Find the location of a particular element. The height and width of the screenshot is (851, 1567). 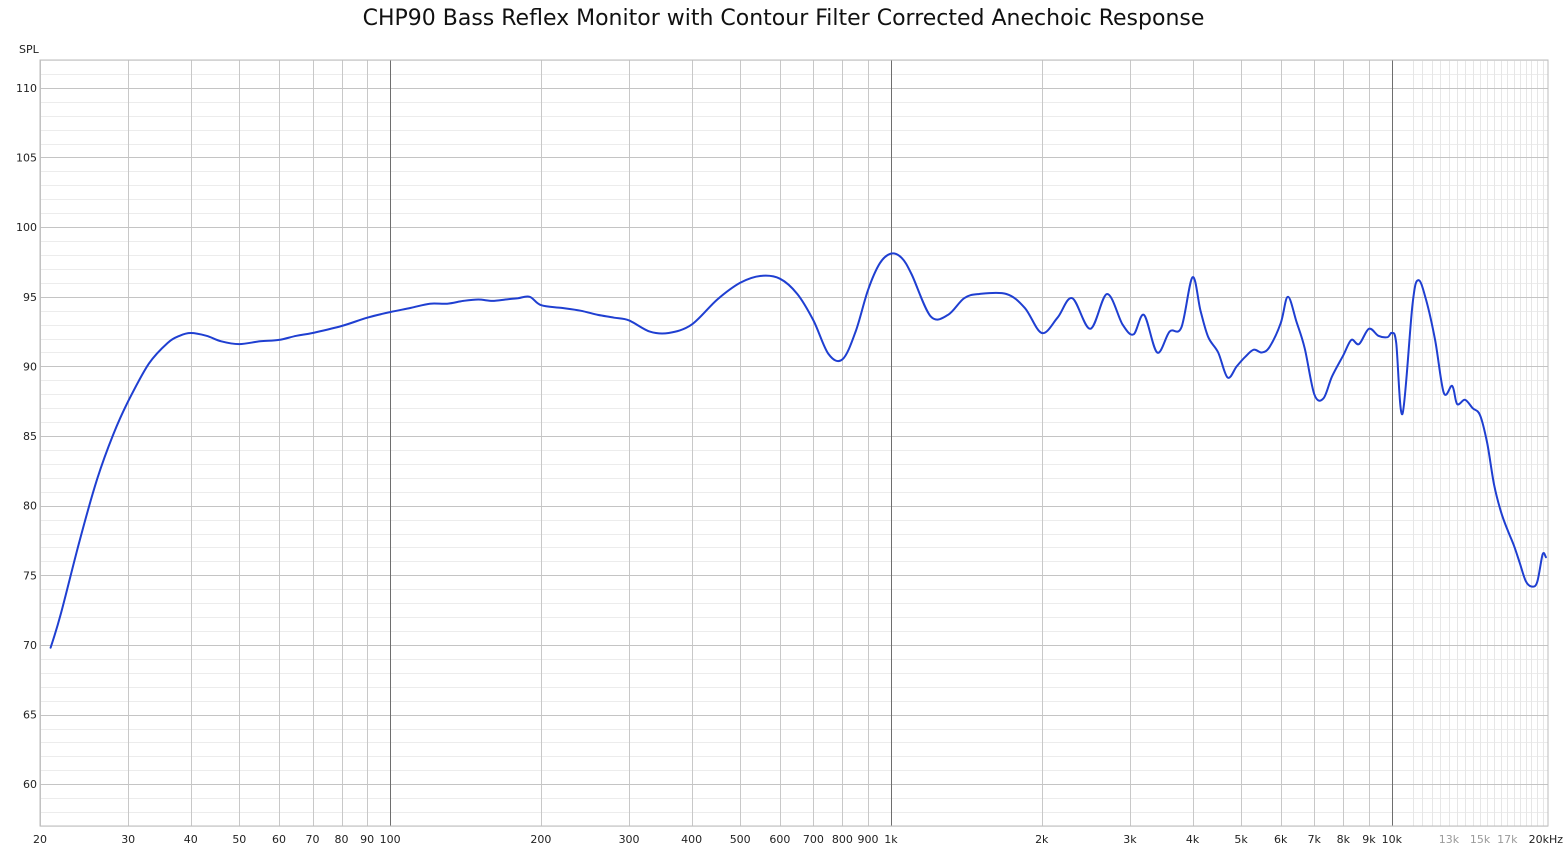

x-tick-label: 50 is located at coordinates (239, 839).